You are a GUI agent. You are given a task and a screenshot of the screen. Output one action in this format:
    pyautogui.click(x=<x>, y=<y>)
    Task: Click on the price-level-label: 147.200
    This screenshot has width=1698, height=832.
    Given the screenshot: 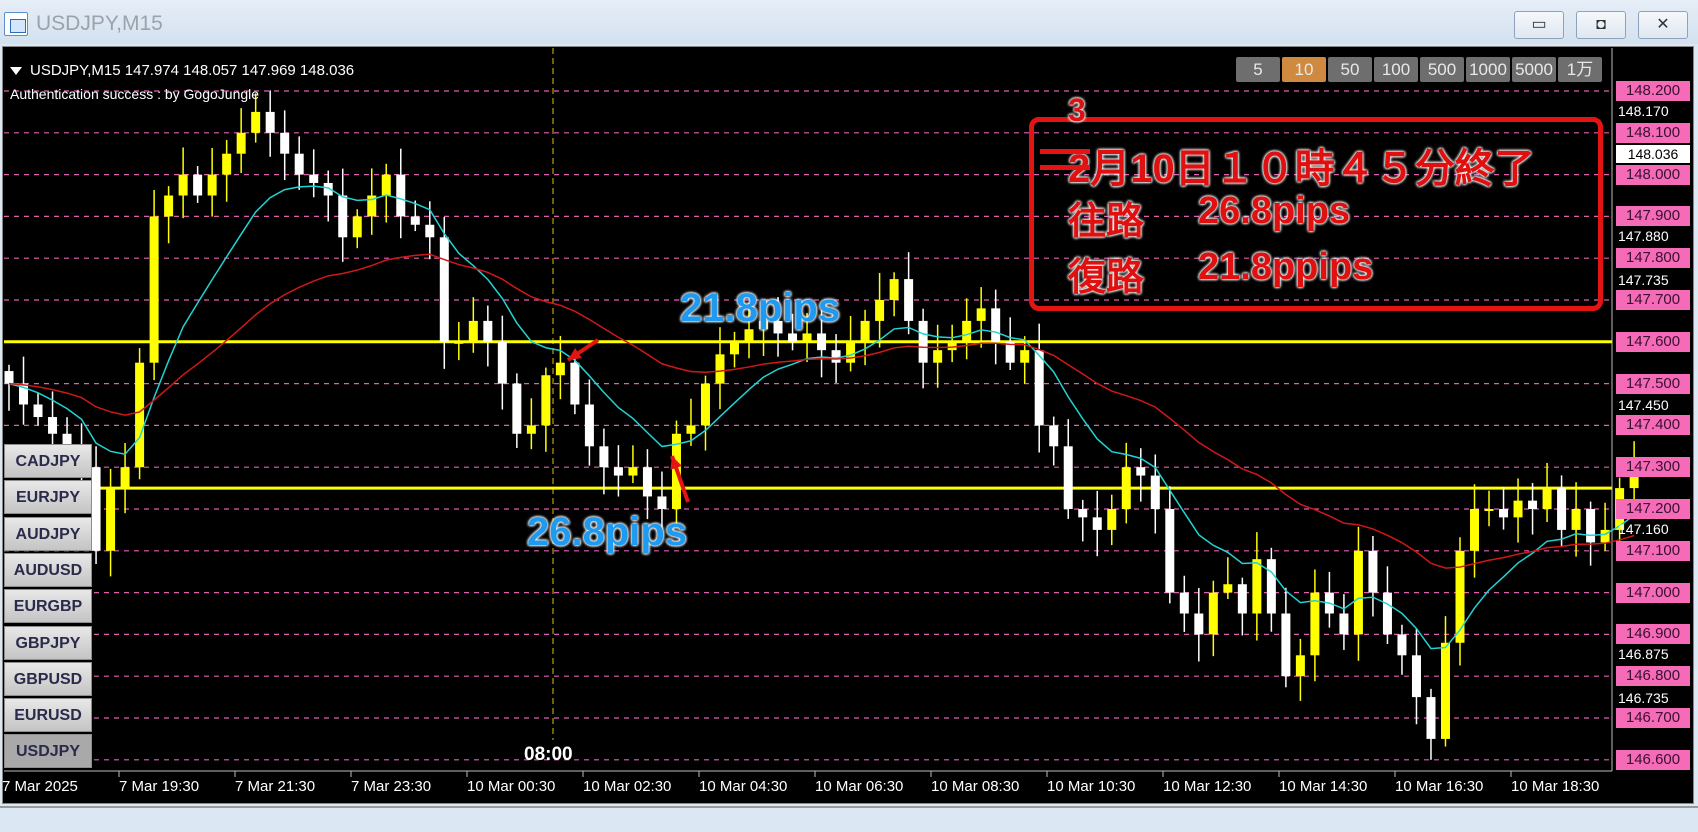 What is the action you would take?
    pyautogui.click(x=1653, y=509)
    